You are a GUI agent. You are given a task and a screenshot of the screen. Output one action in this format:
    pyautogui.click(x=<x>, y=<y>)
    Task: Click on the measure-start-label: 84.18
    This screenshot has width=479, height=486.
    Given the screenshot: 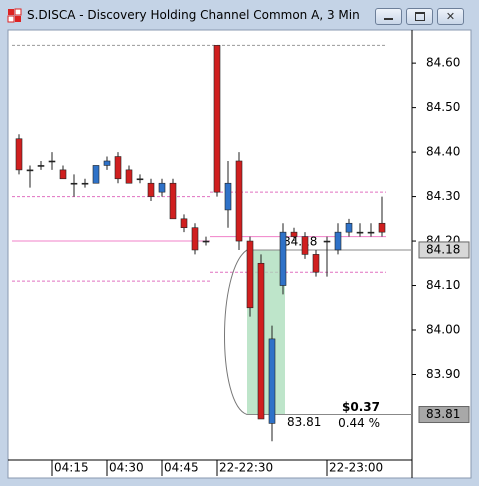 What is the action you would take?
    pyautogui.click(x=300, y=241)
    